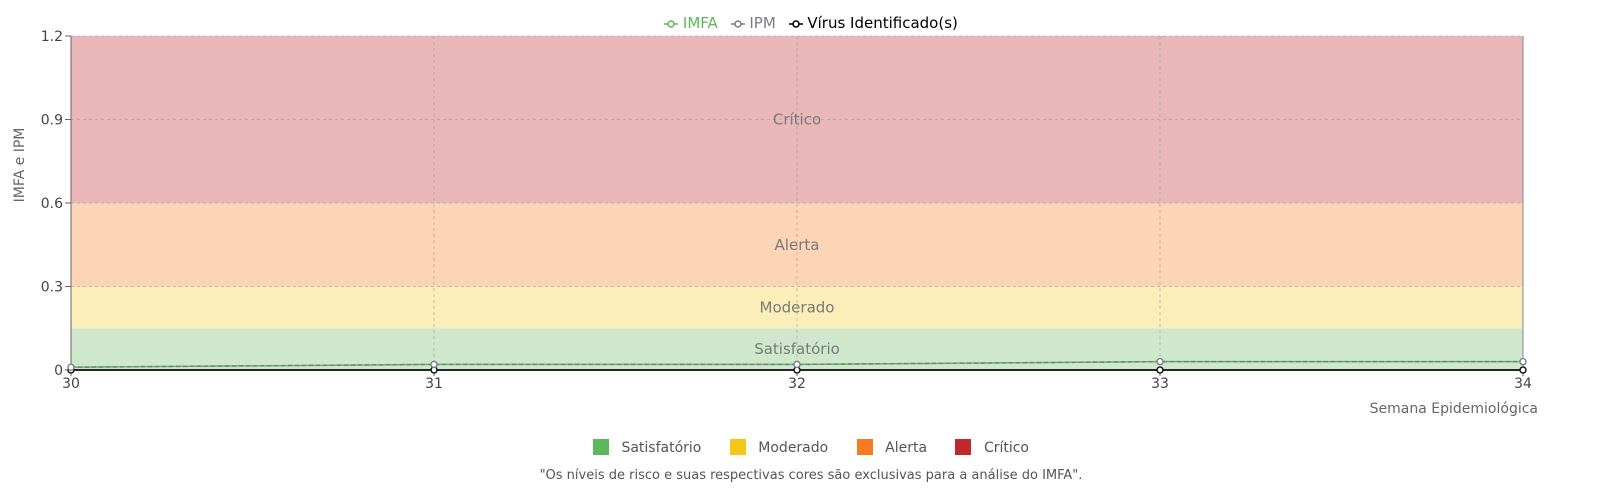  I want to click on risk-label: Satisfatório, so click(661, 448).